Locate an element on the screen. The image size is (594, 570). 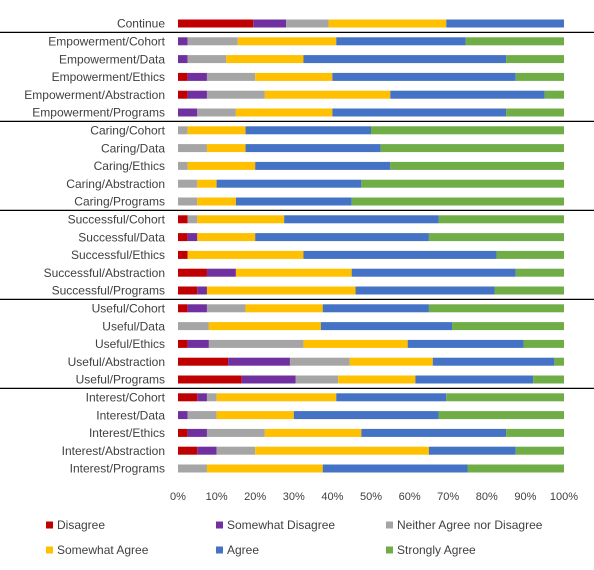
bar-strongly-agree-successful-ethics is located at coordinates (530, 254).